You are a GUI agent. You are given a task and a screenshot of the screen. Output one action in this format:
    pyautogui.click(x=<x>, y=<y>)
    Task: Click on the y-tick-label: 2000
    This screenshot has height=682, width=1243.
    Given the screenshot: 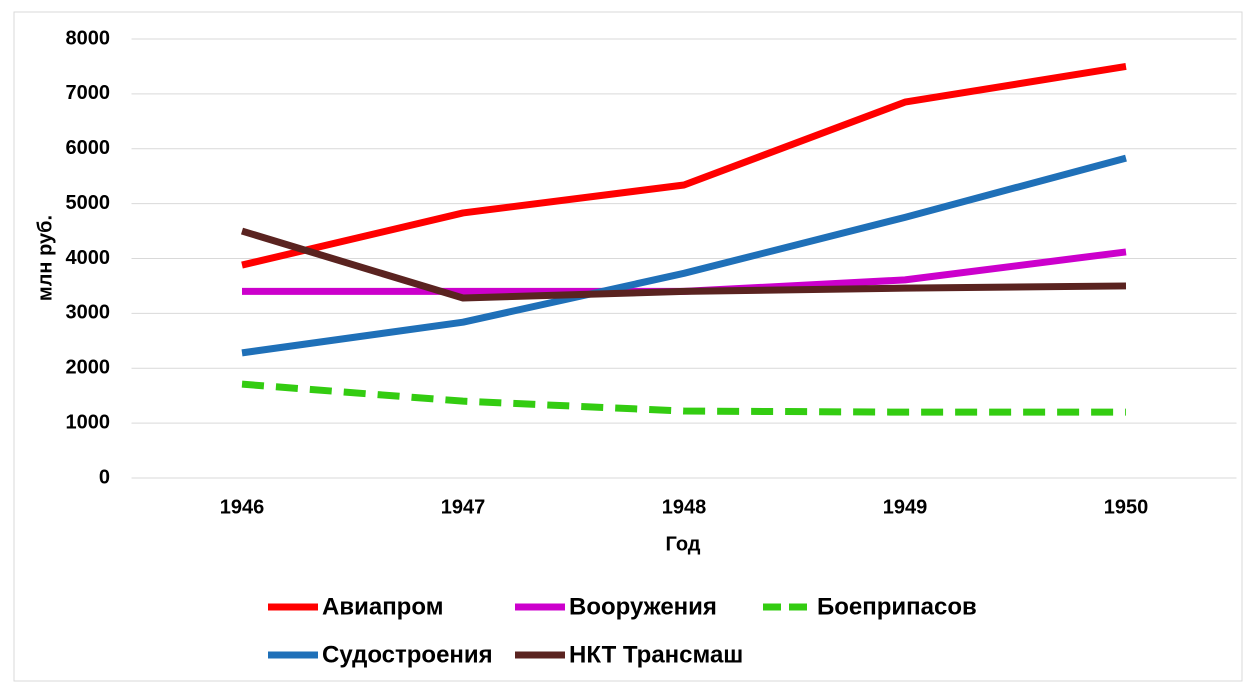 What is the action you would take?
    pyautogui.click(x=88, y=368)
    